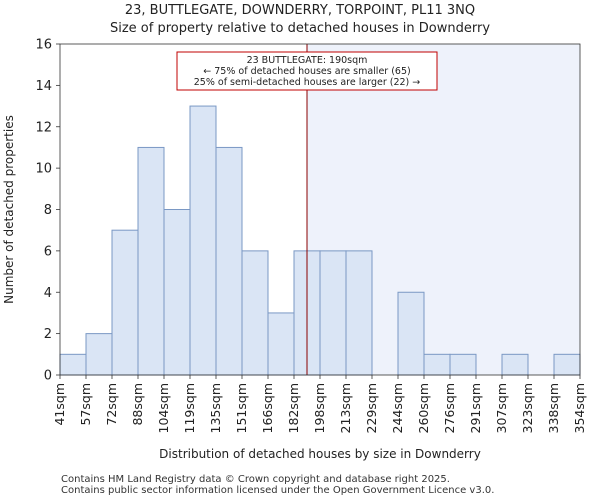  Describe the element at coordinates (475, 408) in the screenshot. I see `x-tick-label: 291sqm` at that location.